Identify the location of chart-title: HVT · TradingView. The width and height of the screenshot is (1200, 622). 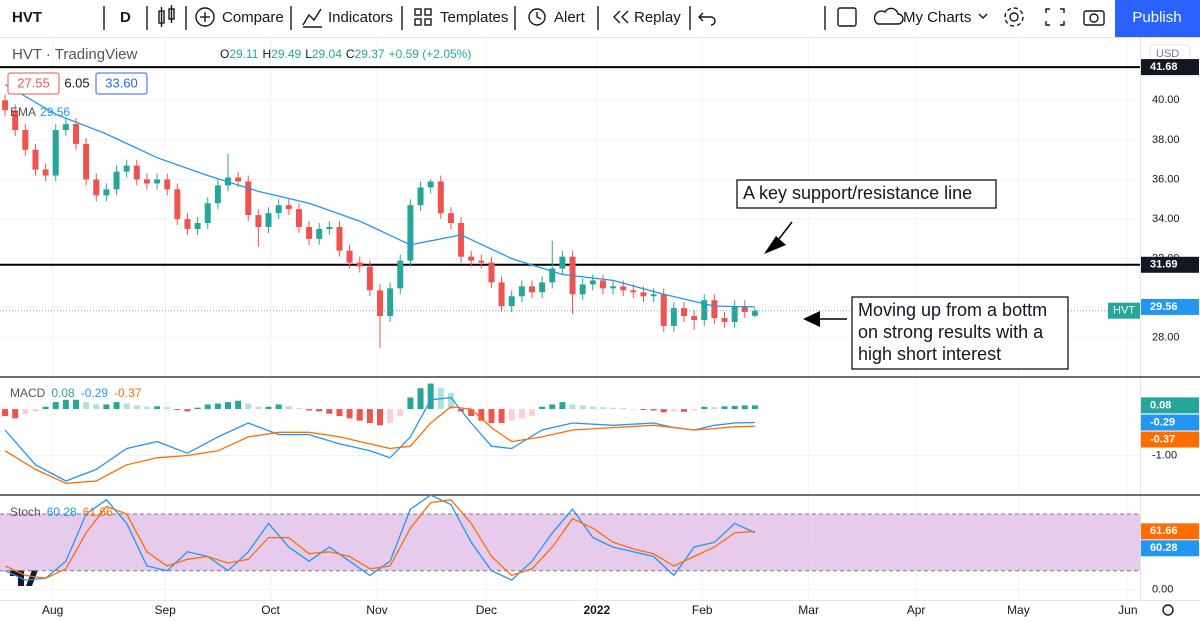
(74, 54).